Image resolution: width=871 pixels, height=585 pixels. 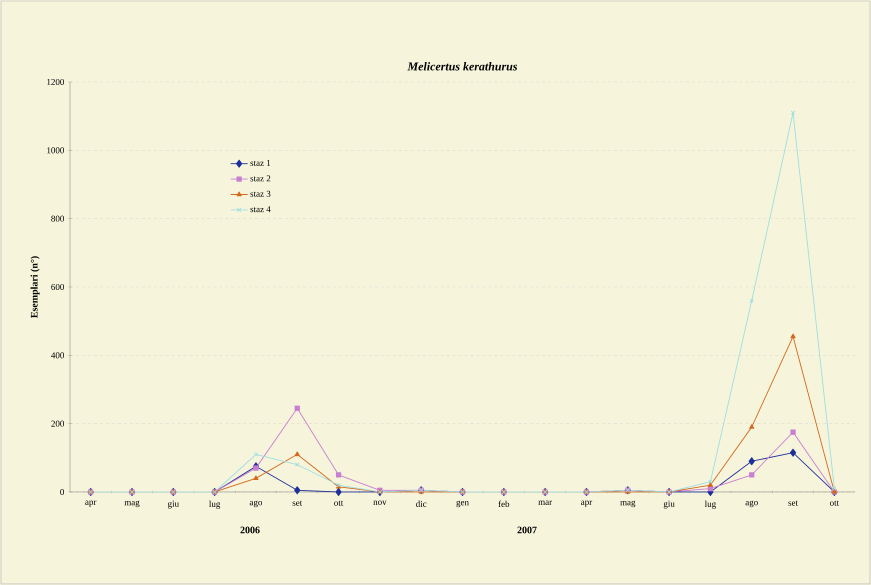 I want to click on legend-label: staz 1, so click(x=260, y=163).